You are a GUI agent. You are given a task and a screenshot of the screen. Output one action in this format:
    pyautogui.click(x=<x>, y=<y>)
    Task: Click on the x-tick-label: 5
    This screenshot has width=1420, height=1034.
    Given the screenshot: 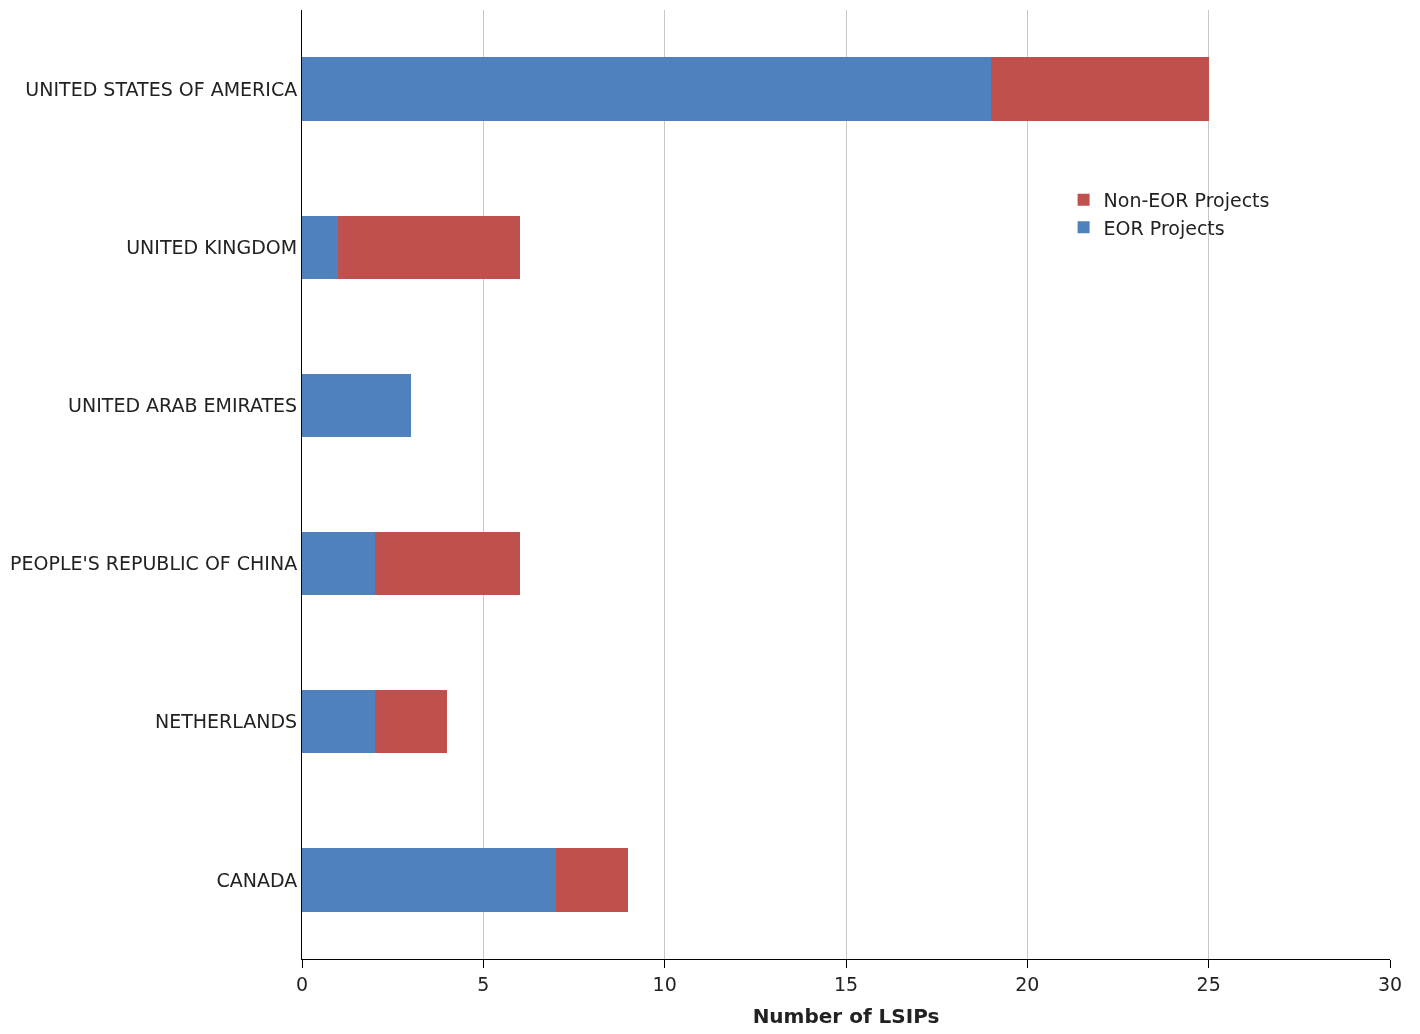 What is the action you would take?
    pyautogui.click(x=483, y=983)
    